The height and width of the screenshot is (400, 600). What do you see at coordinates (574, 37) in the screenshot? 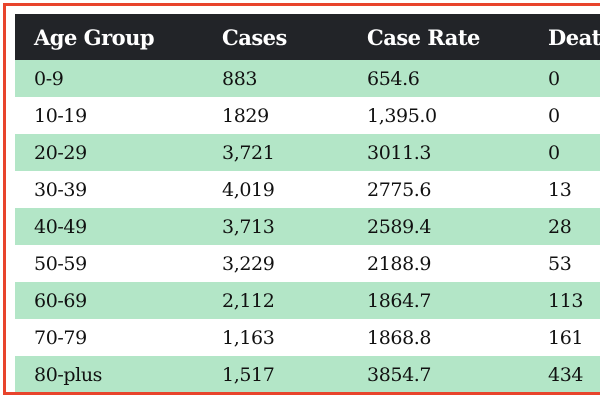
I see `header-deaths: Deaths` at bounding box center [574, 37].